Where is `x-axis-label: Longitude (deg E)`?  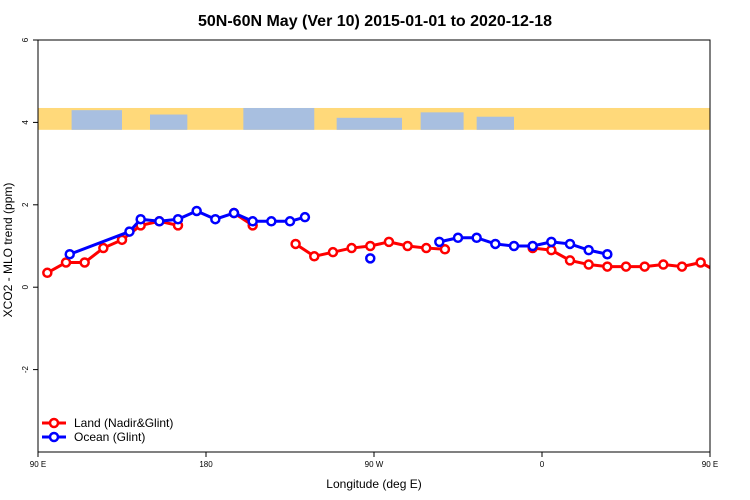
x-axis-label: Longitude (deg E) is located at coordinates (373, 484).